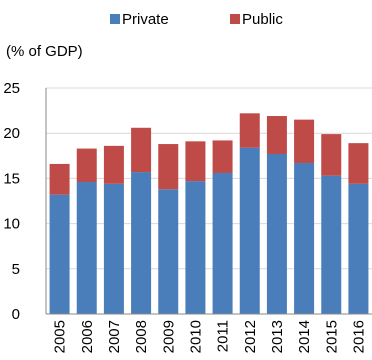 The width and height of the screenshot is (372, 360). What do you see at coordinates (16, 269) in the screenshot?
I see `y-tick-label: 5` at bounding box center [16, 269].